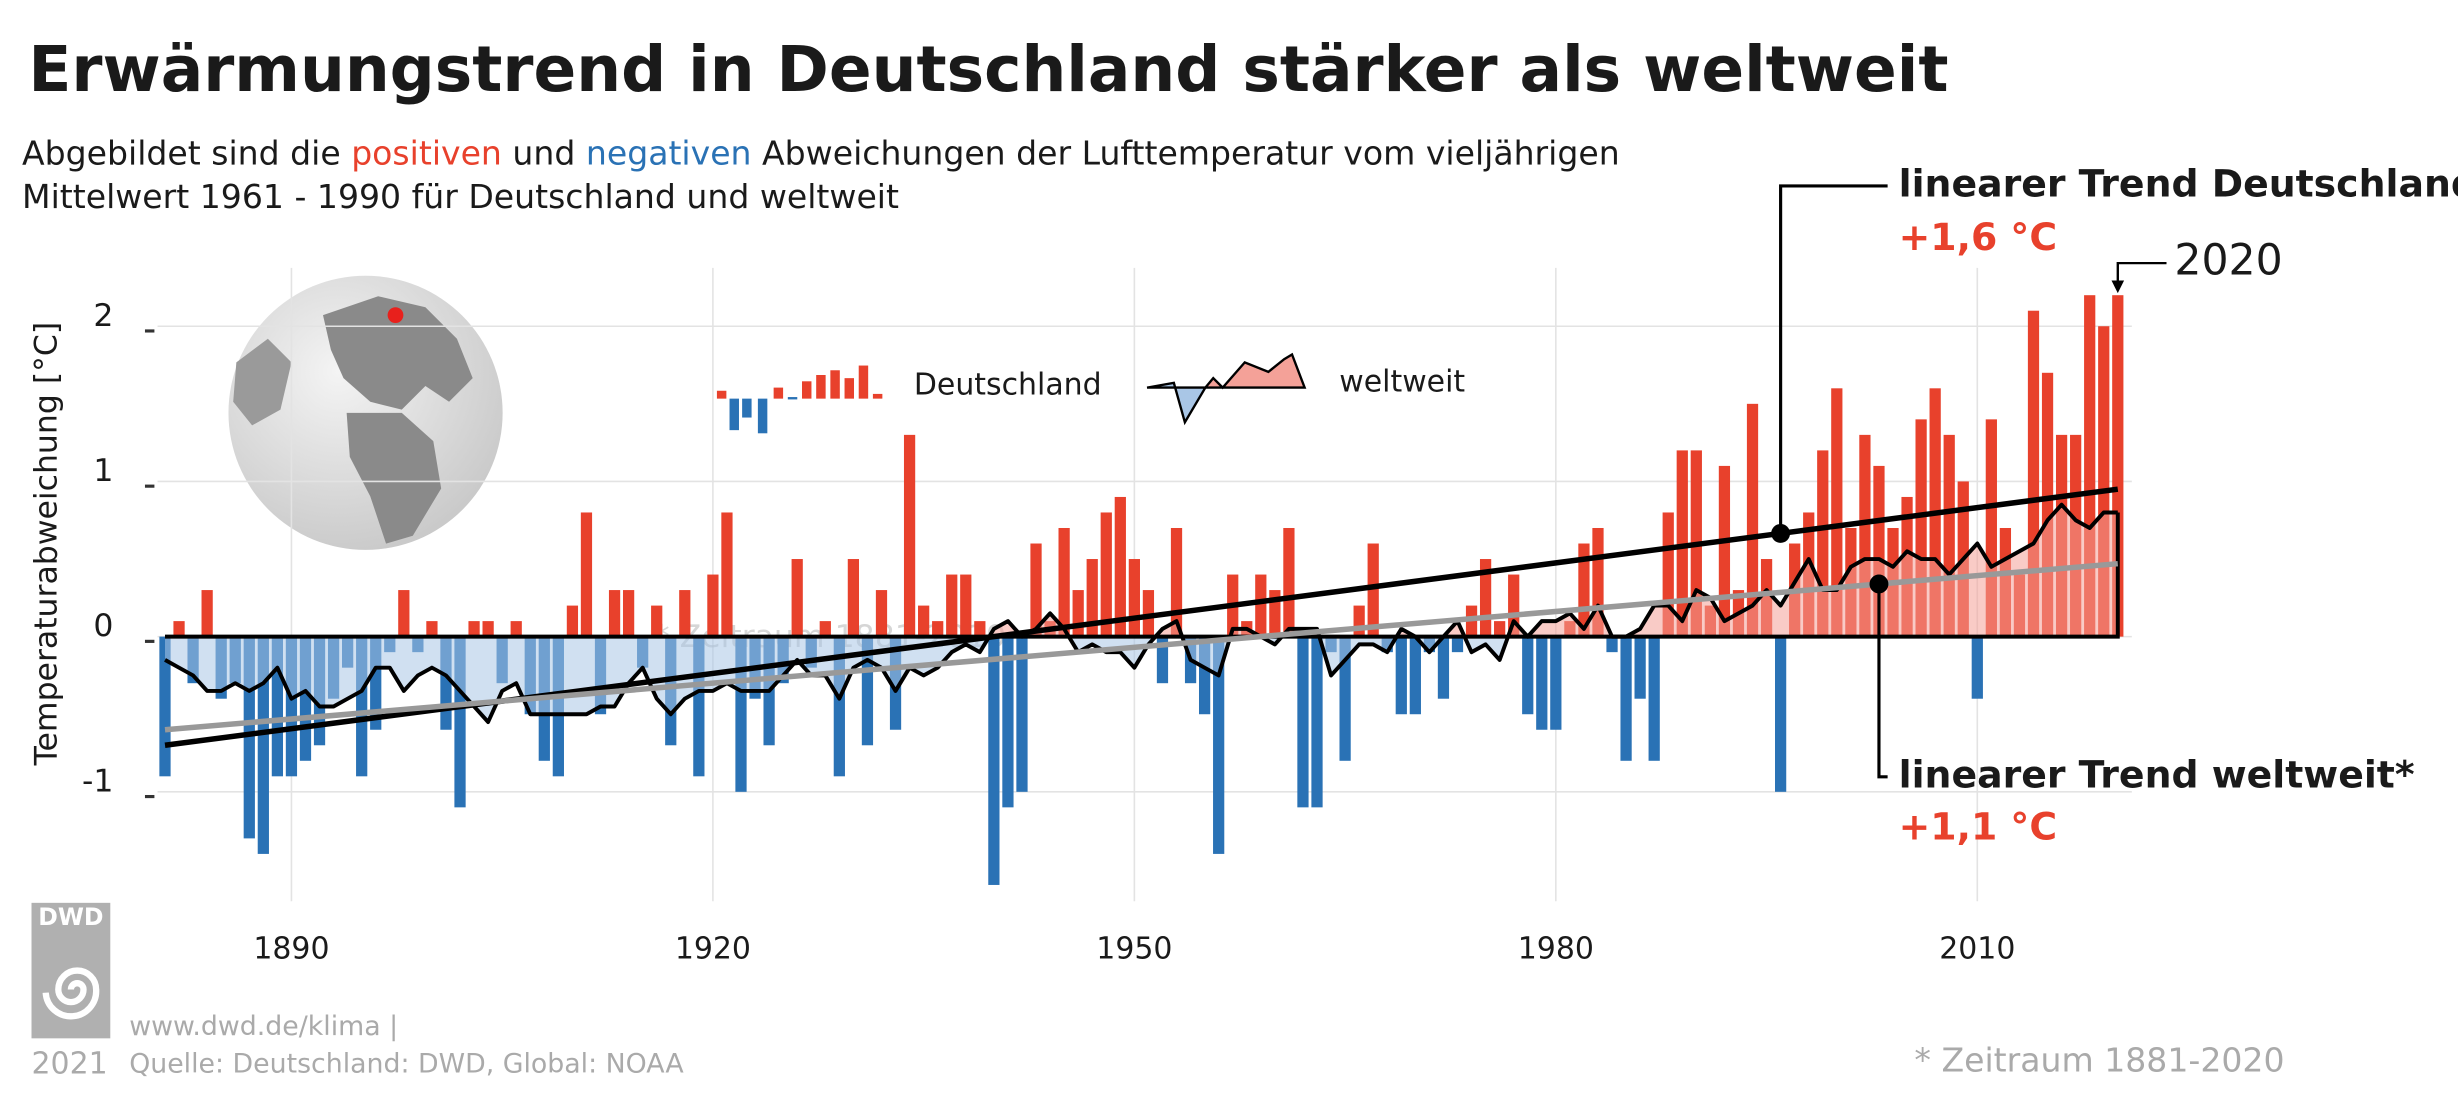 This screenshot has width=2458, height=1099. What do you see at coordinates (799, 399) in the screenshot?
I see `legend-icon-bars` at bounding box center [799, 399].